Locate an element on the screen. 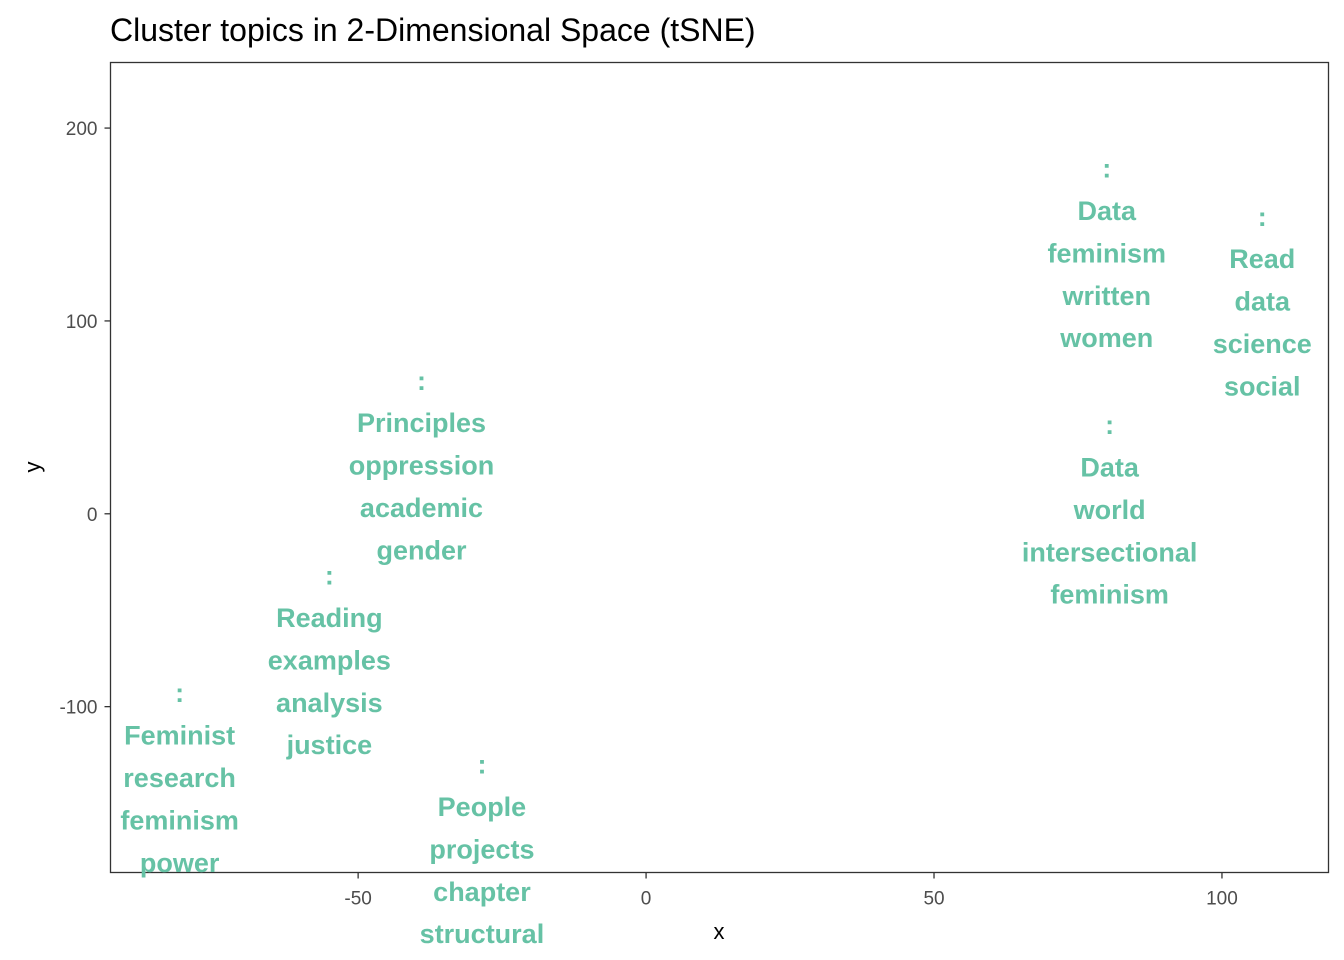 This screenshot has width=1344, height=960. cluster-label: : Data feminism written women is located at coordinates (1107, 254).